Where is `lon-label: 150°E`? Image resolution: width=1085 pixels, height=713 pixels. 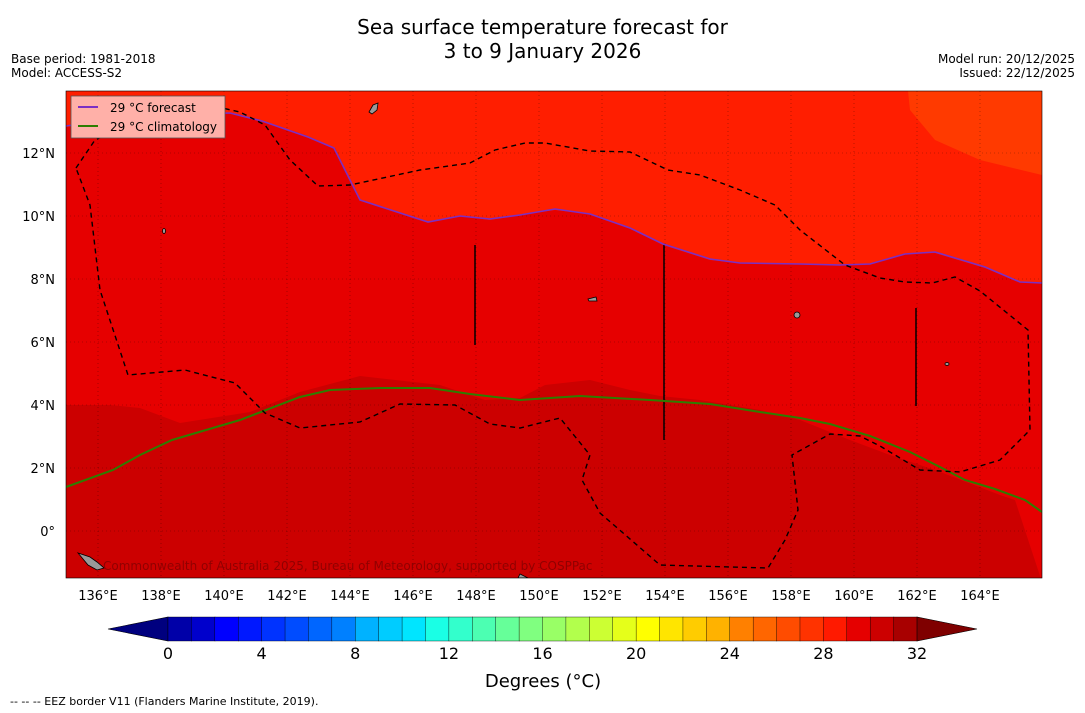 lon-label: 150°E is located at coordinates (539, 596).